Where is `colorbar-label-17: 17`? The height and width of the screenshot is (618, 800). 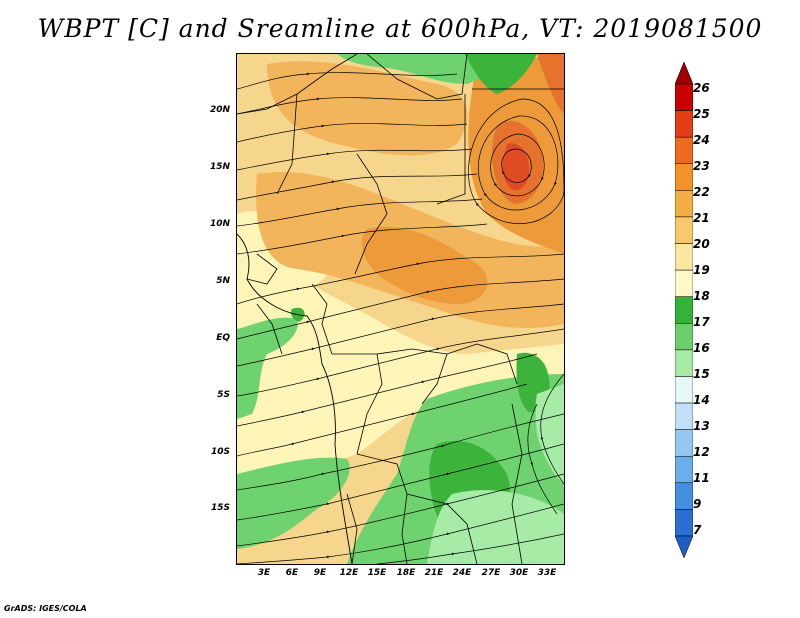 colorbar-label-17: 17 is located at coordinates (701, 322).